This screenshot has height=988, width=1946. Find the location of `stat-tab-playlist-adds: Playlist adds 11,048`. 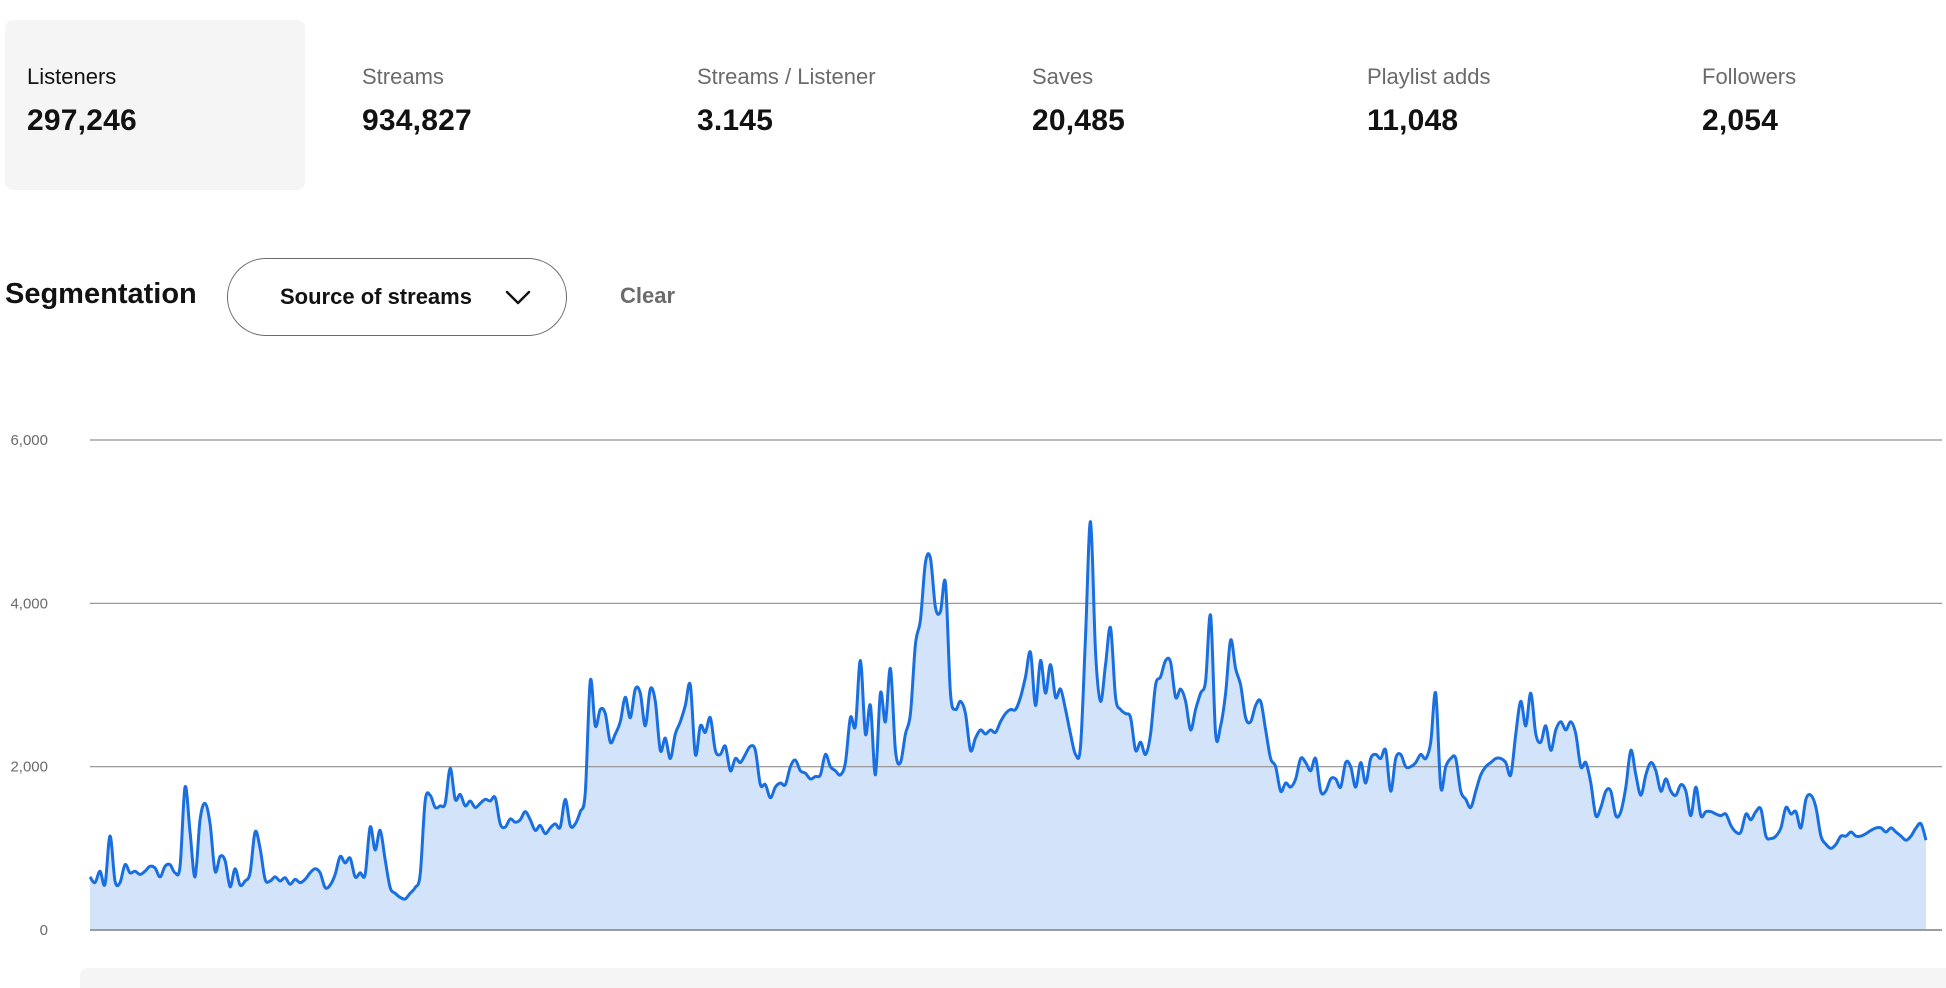

stat-tab-playlist-adds: Playlist adds 11,048 is located at coordinates (1495, 105).